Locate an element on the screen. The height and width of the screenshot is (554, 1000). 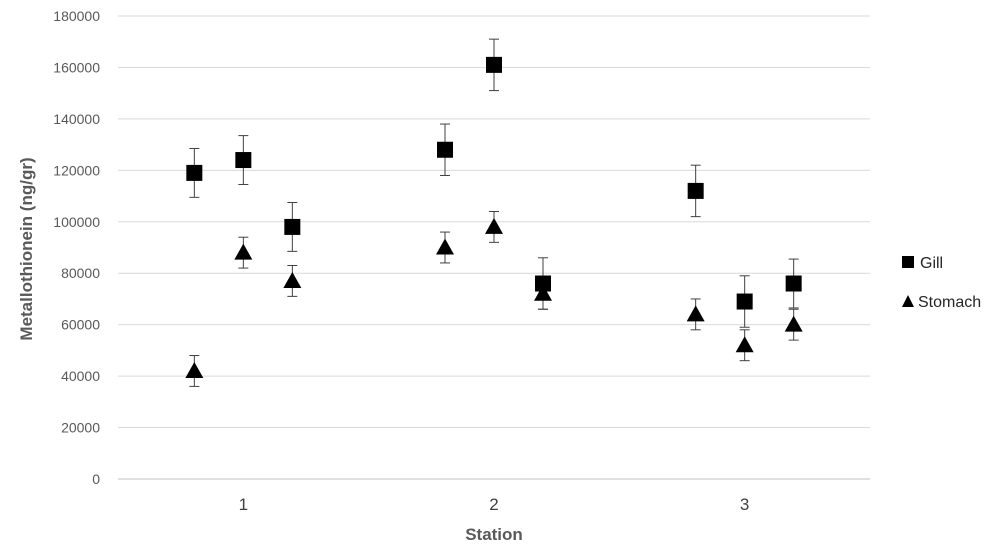
x-tick-label: 2 is located at coordinates (493, 504).